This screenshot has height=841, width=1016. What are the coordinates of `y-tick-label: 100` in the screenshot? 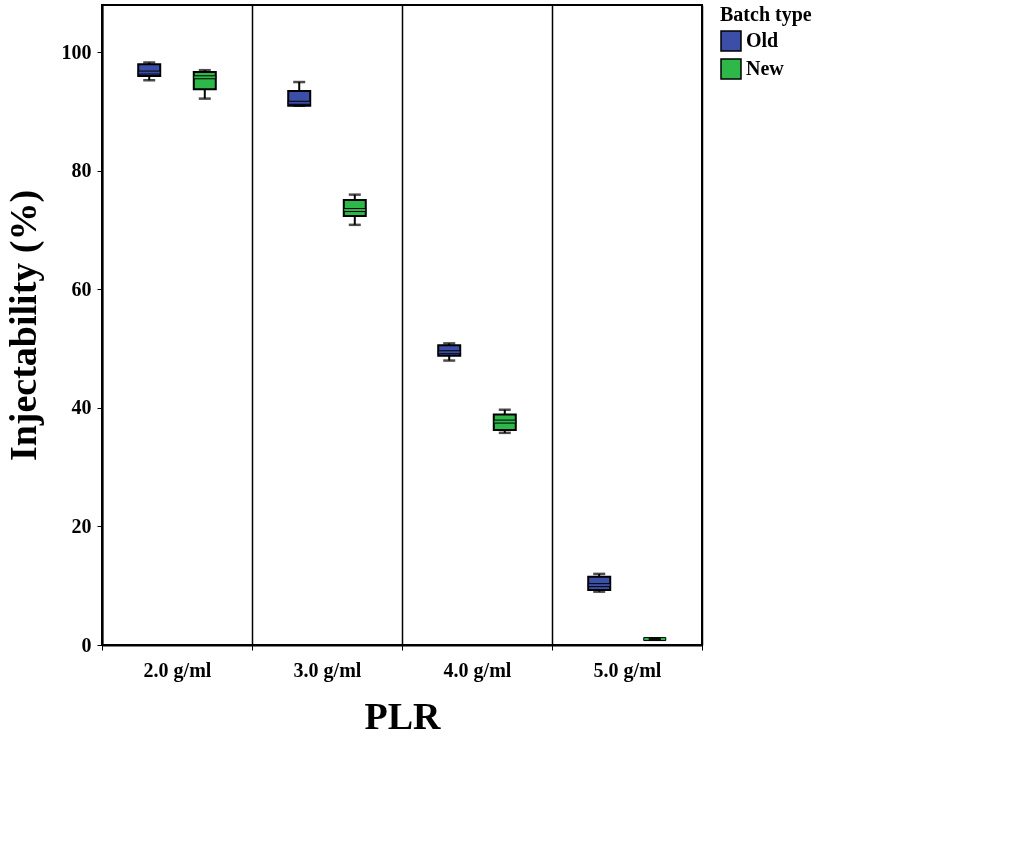 It's located at (76, 51).